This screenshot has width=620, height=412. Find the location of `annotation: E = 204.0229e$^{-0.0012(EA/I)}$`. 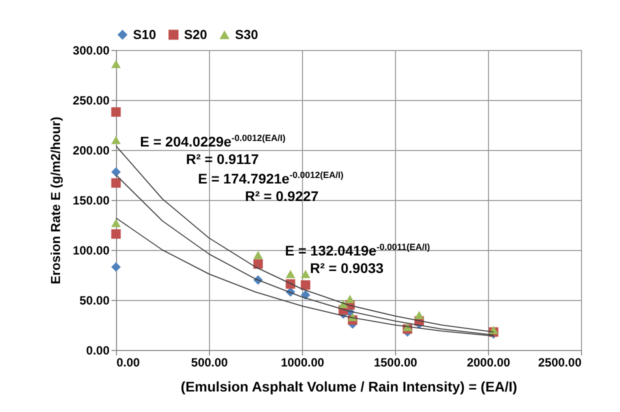

annotation: E = 204.0229e$^{-0.0012(EA/I)}$ is located at coordinates (213, 141).